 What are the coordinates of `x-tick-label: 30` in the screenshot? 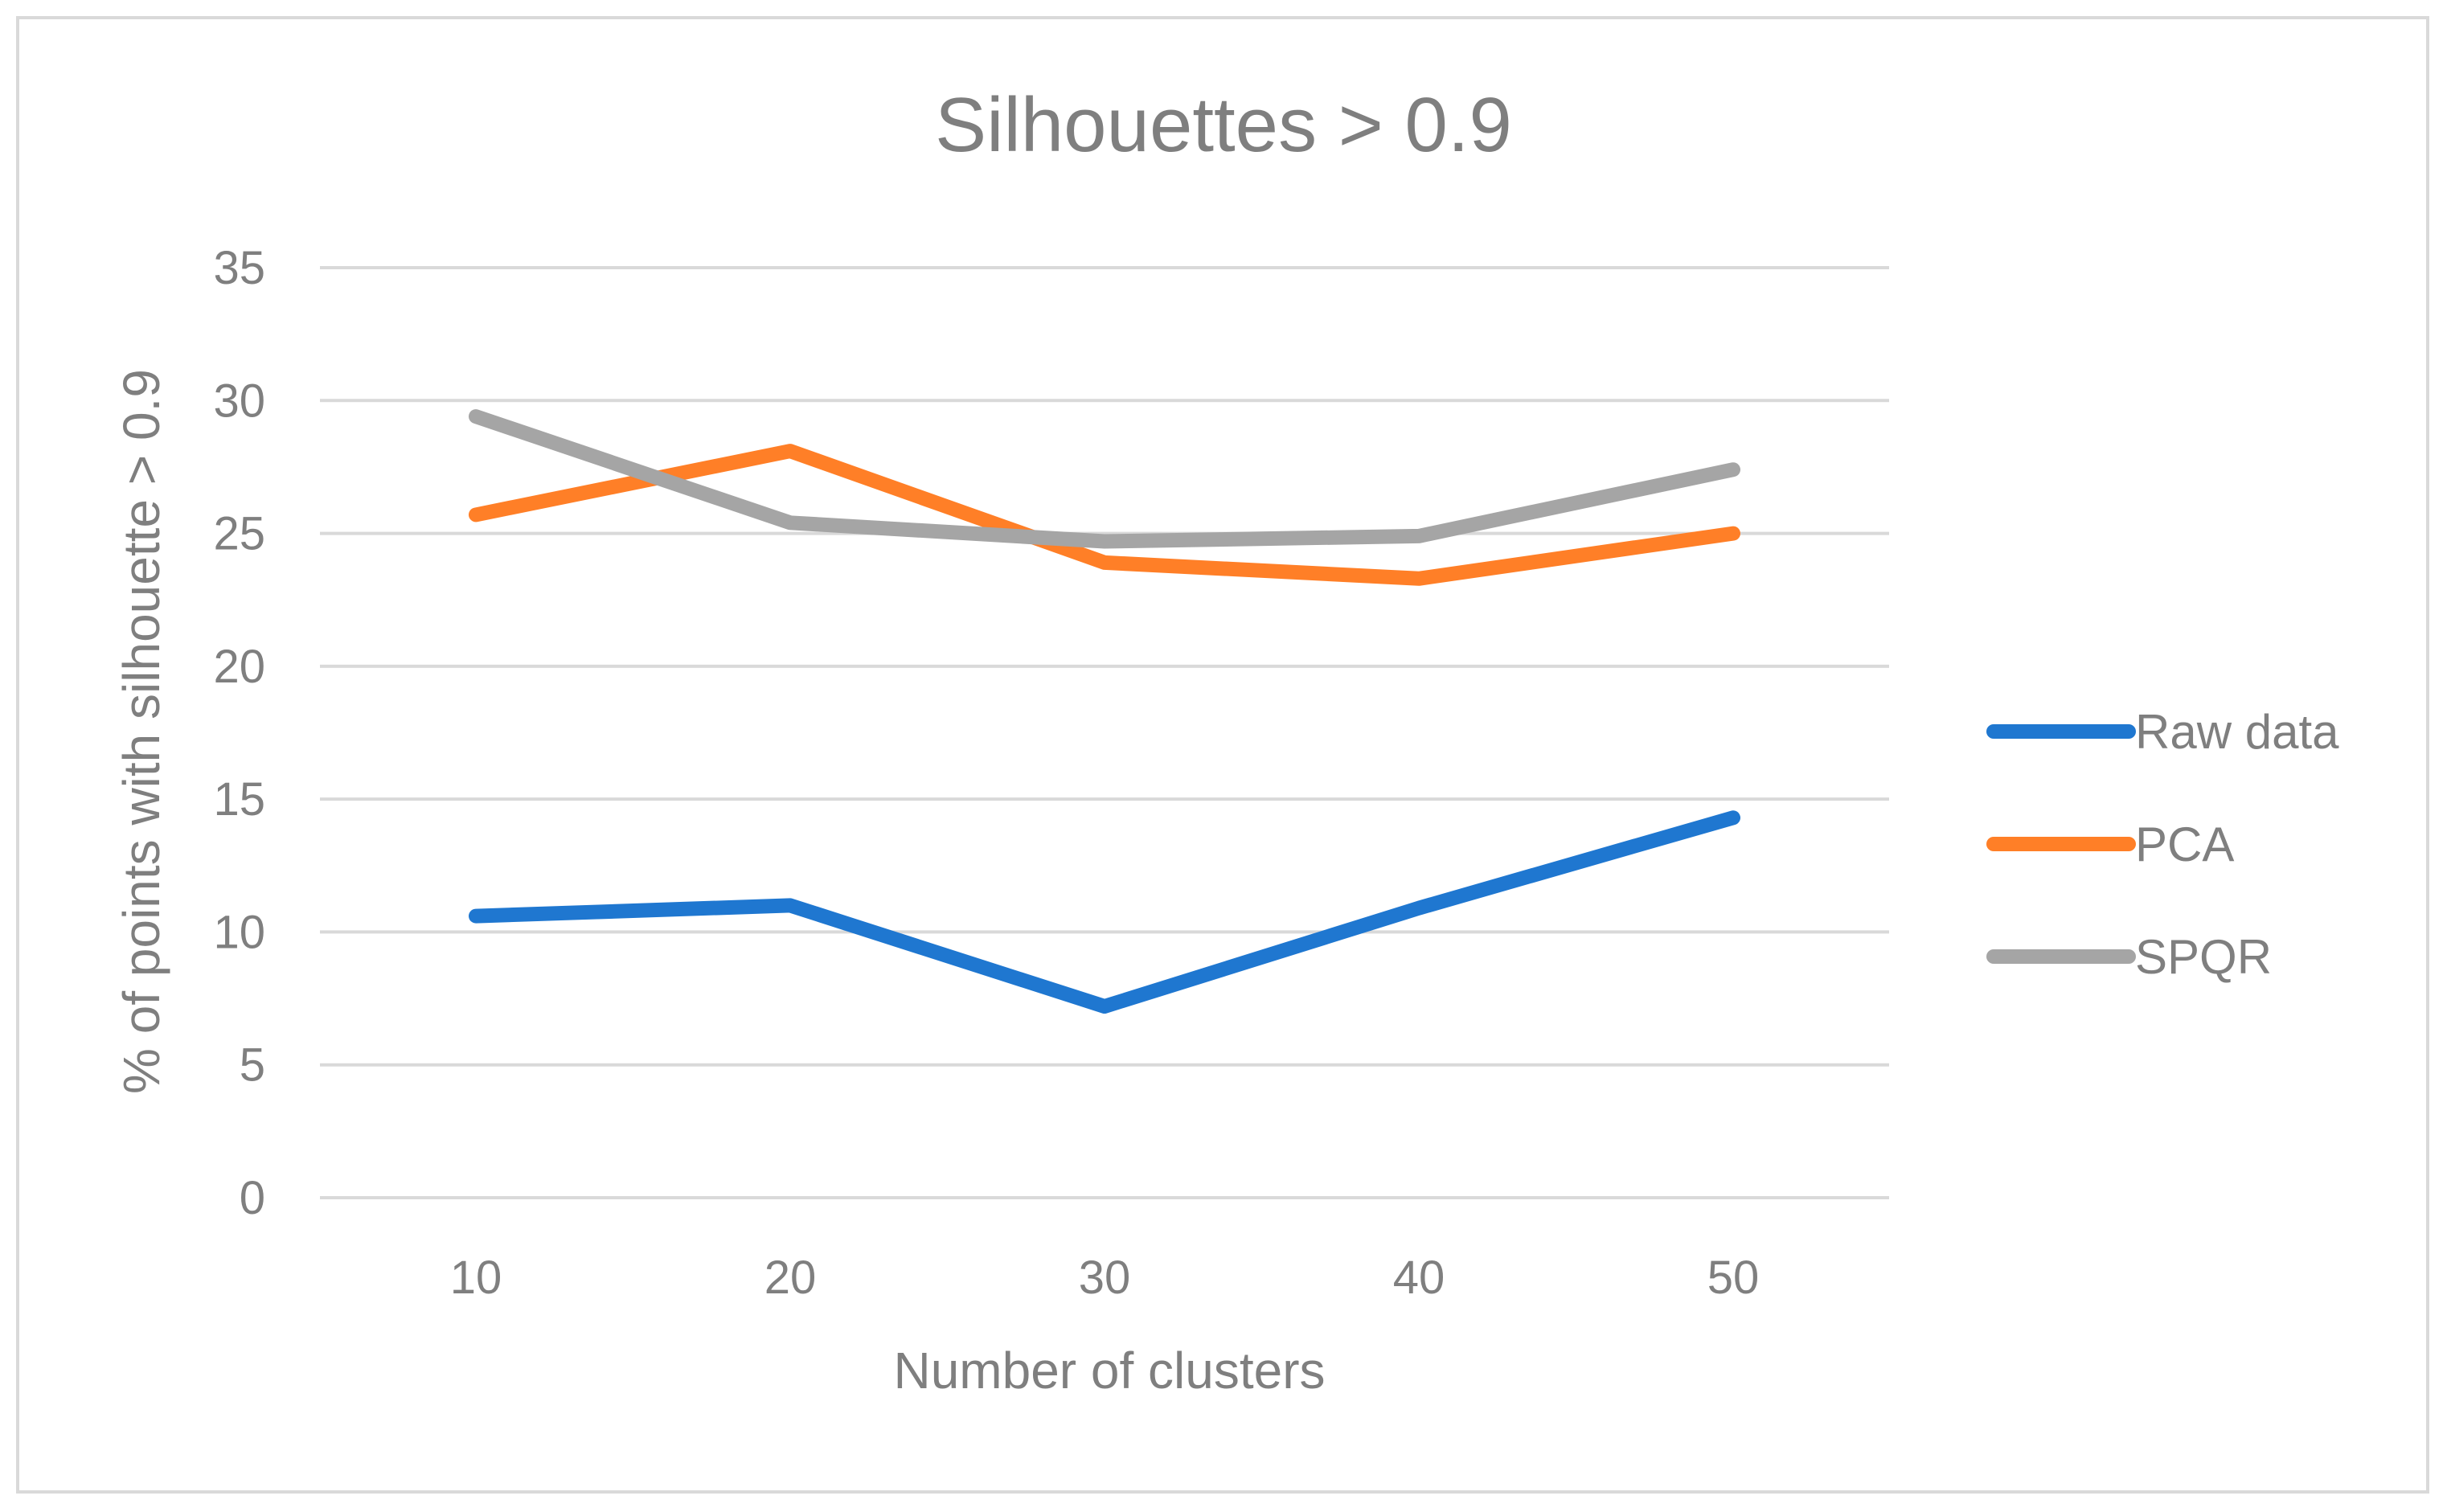 It's located at (1105, 1278).